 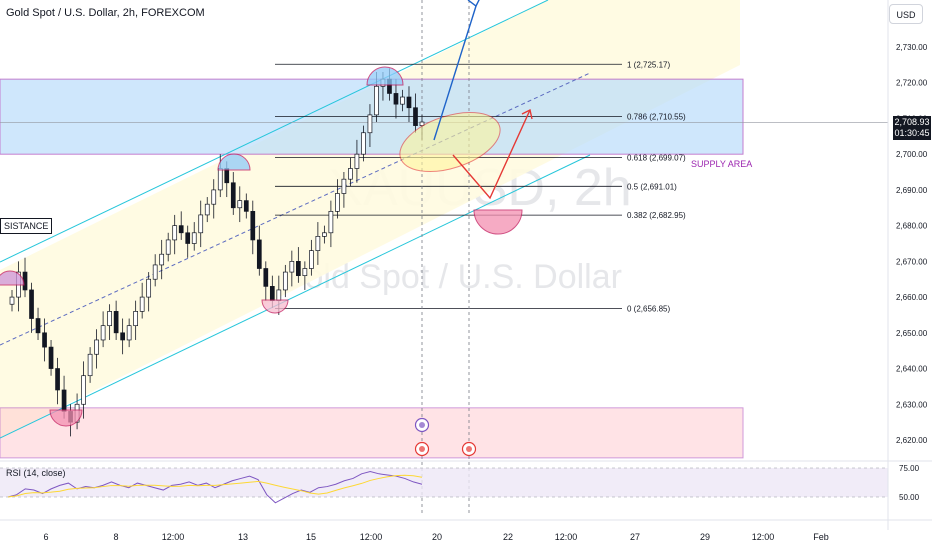 What do you see at coordinates (912, 297) in the screenshot?
I see `price-tick-7: 2,660.00` at bounding box center [912, 297].